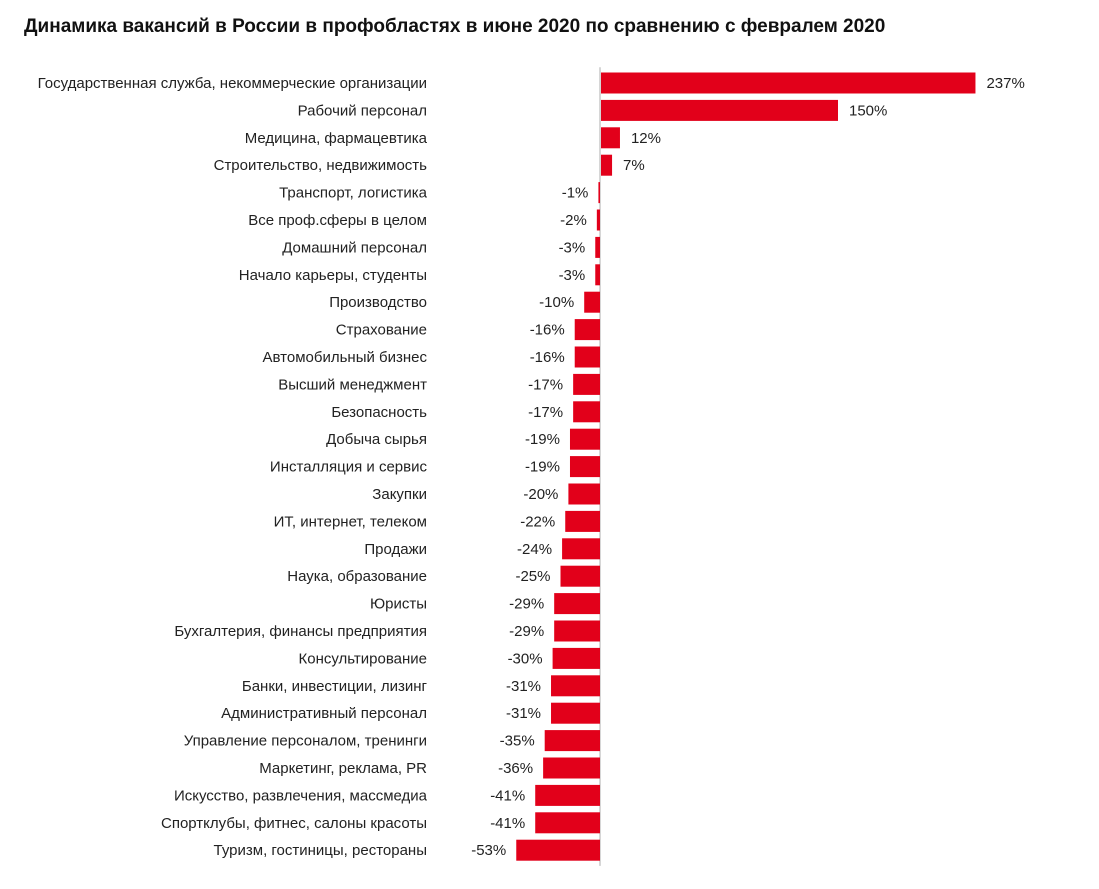 This screenshot has width=1099, height=889. I want to click on value-label: 150%, so click(868, 110).